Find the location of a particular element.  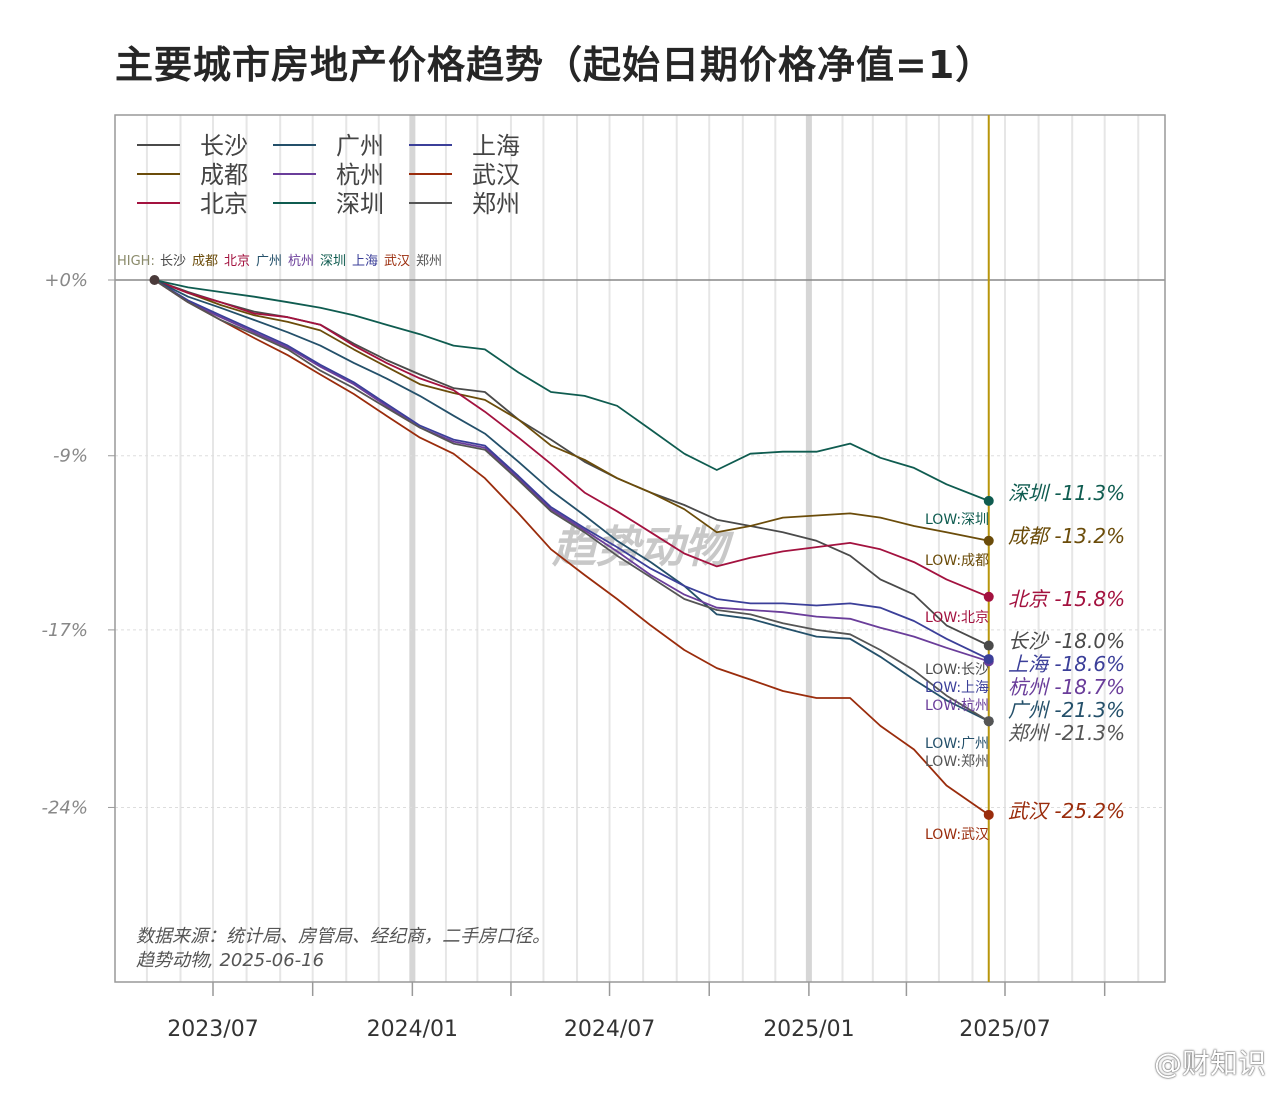

final-value-label: 武汉 -25.2% is located at coordinates (1066, 811).